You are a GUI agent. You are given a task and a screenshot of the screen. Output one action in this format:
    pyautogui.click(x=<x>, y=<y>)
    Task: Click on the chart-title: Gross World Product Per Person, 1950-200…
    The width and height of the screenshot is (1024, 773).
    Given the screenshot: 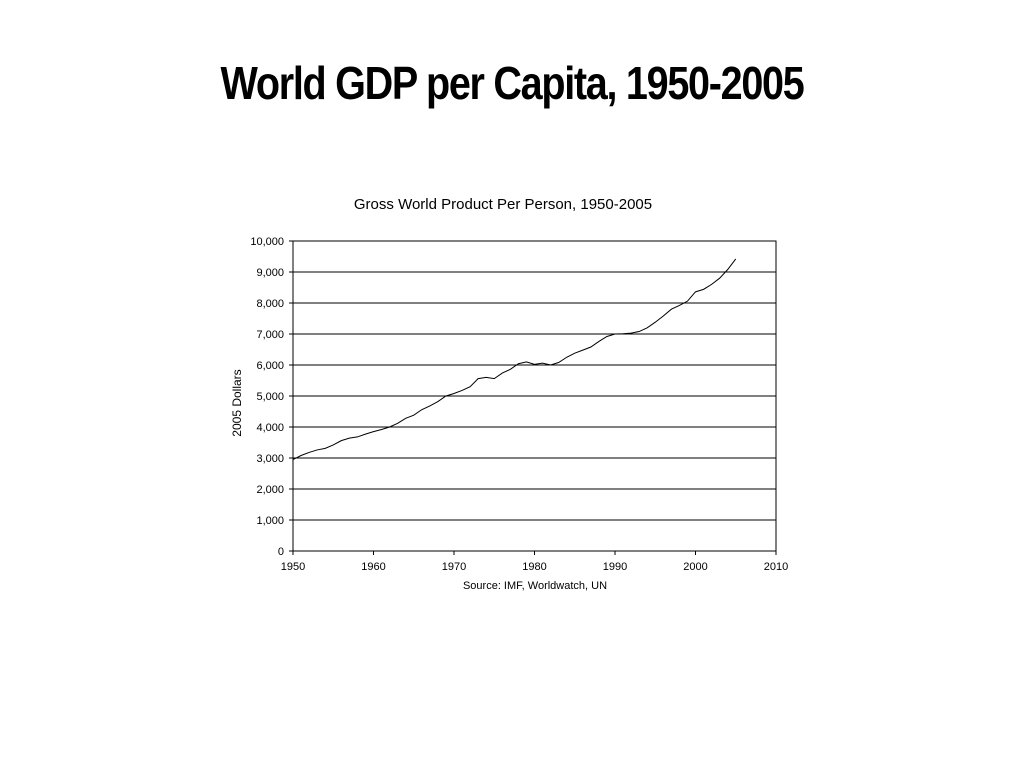 What is the action you would take?
    pyautogui.click(x=503, y=204)
    